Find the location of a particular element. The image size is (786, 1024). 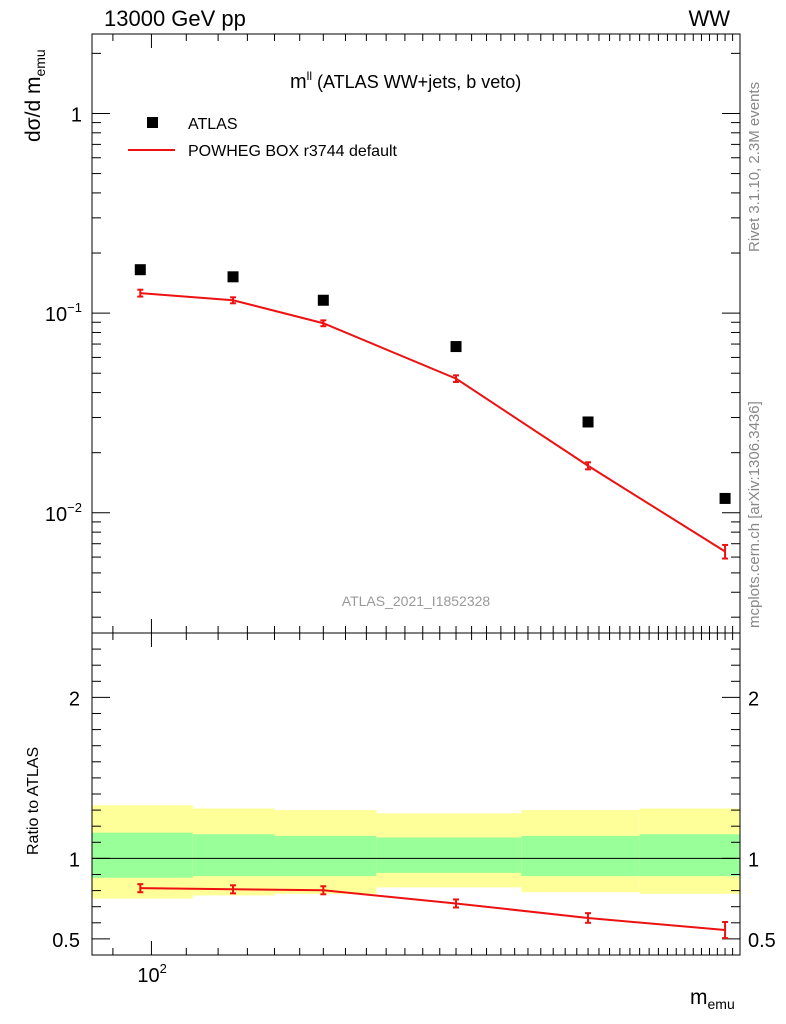

x-tick-label: 102 is located at coordinates (151, 974).